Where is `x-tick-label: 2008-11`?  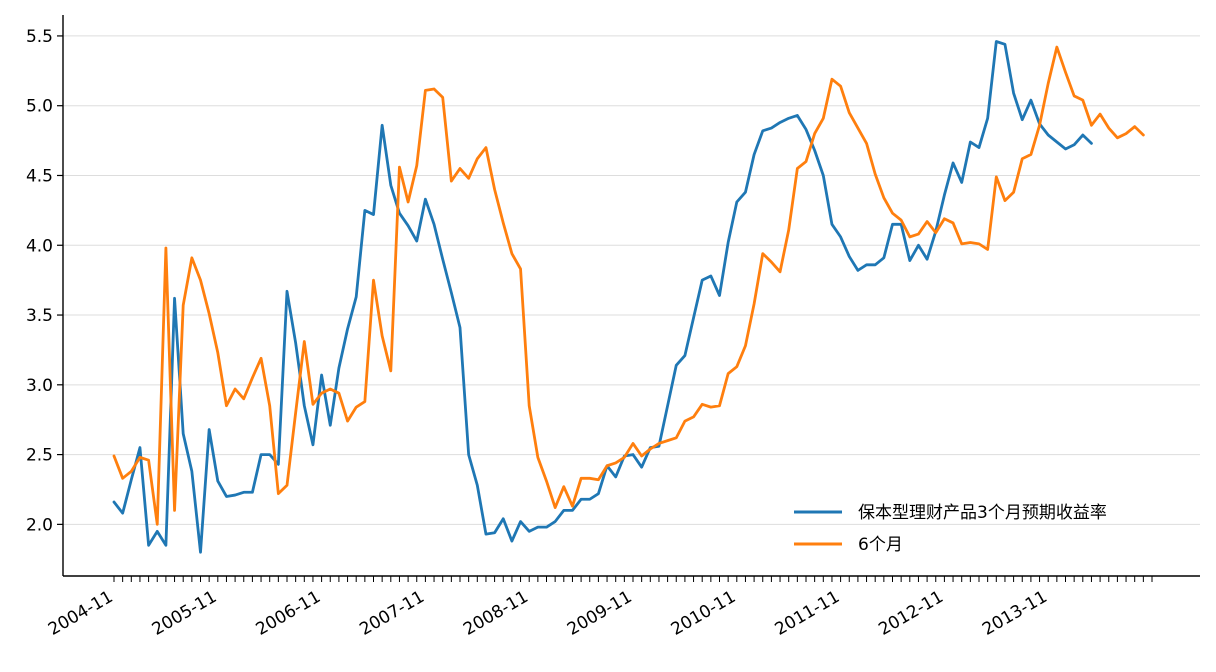 x-tick-label: 2008-11 is located at coordinates (496, 613).